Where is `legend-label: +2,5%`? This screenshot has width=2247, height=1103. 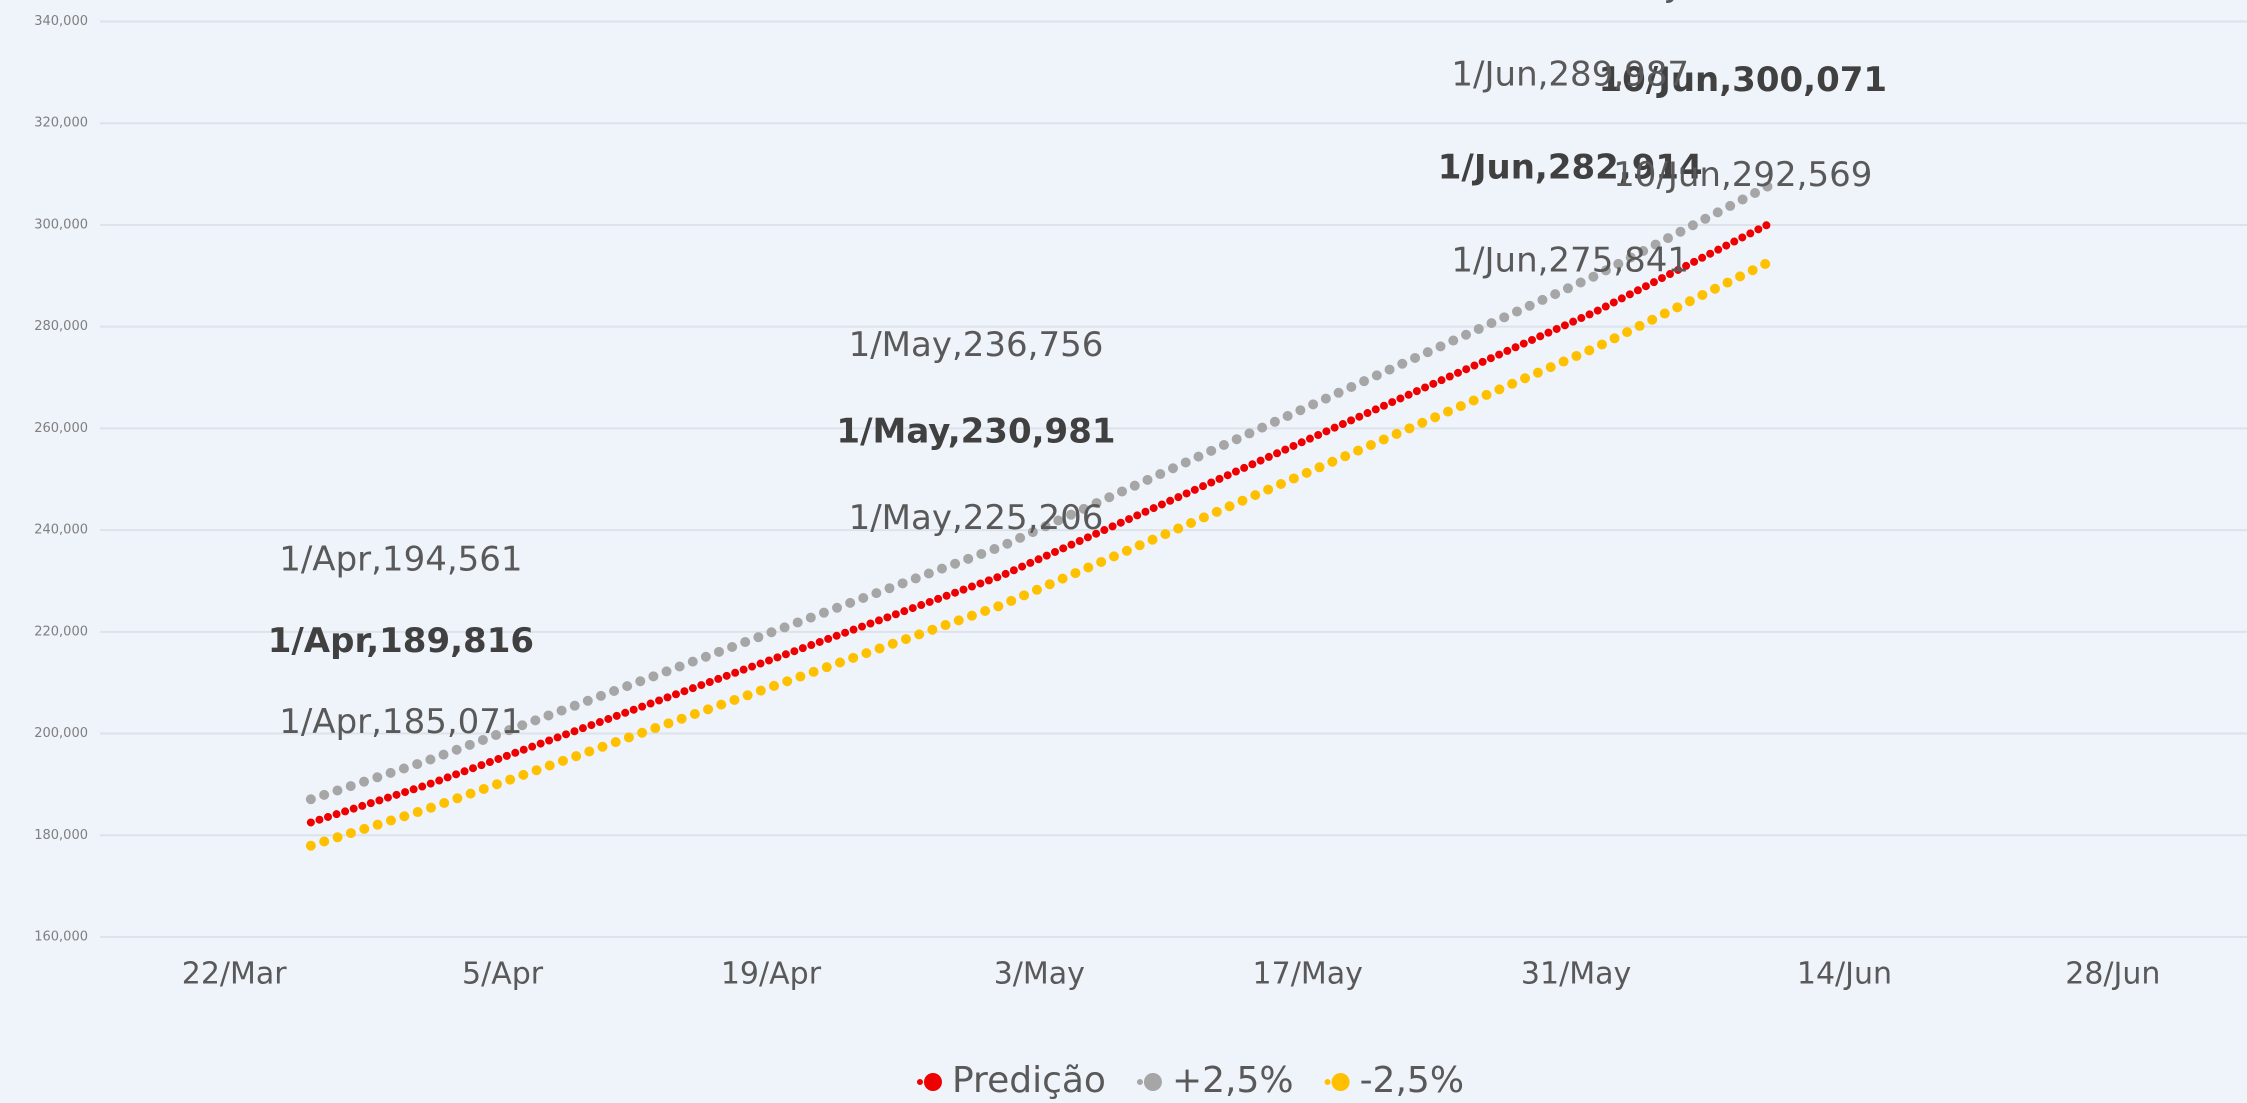
legend-label: +2,5% is located at coordinates (1233, 1080).